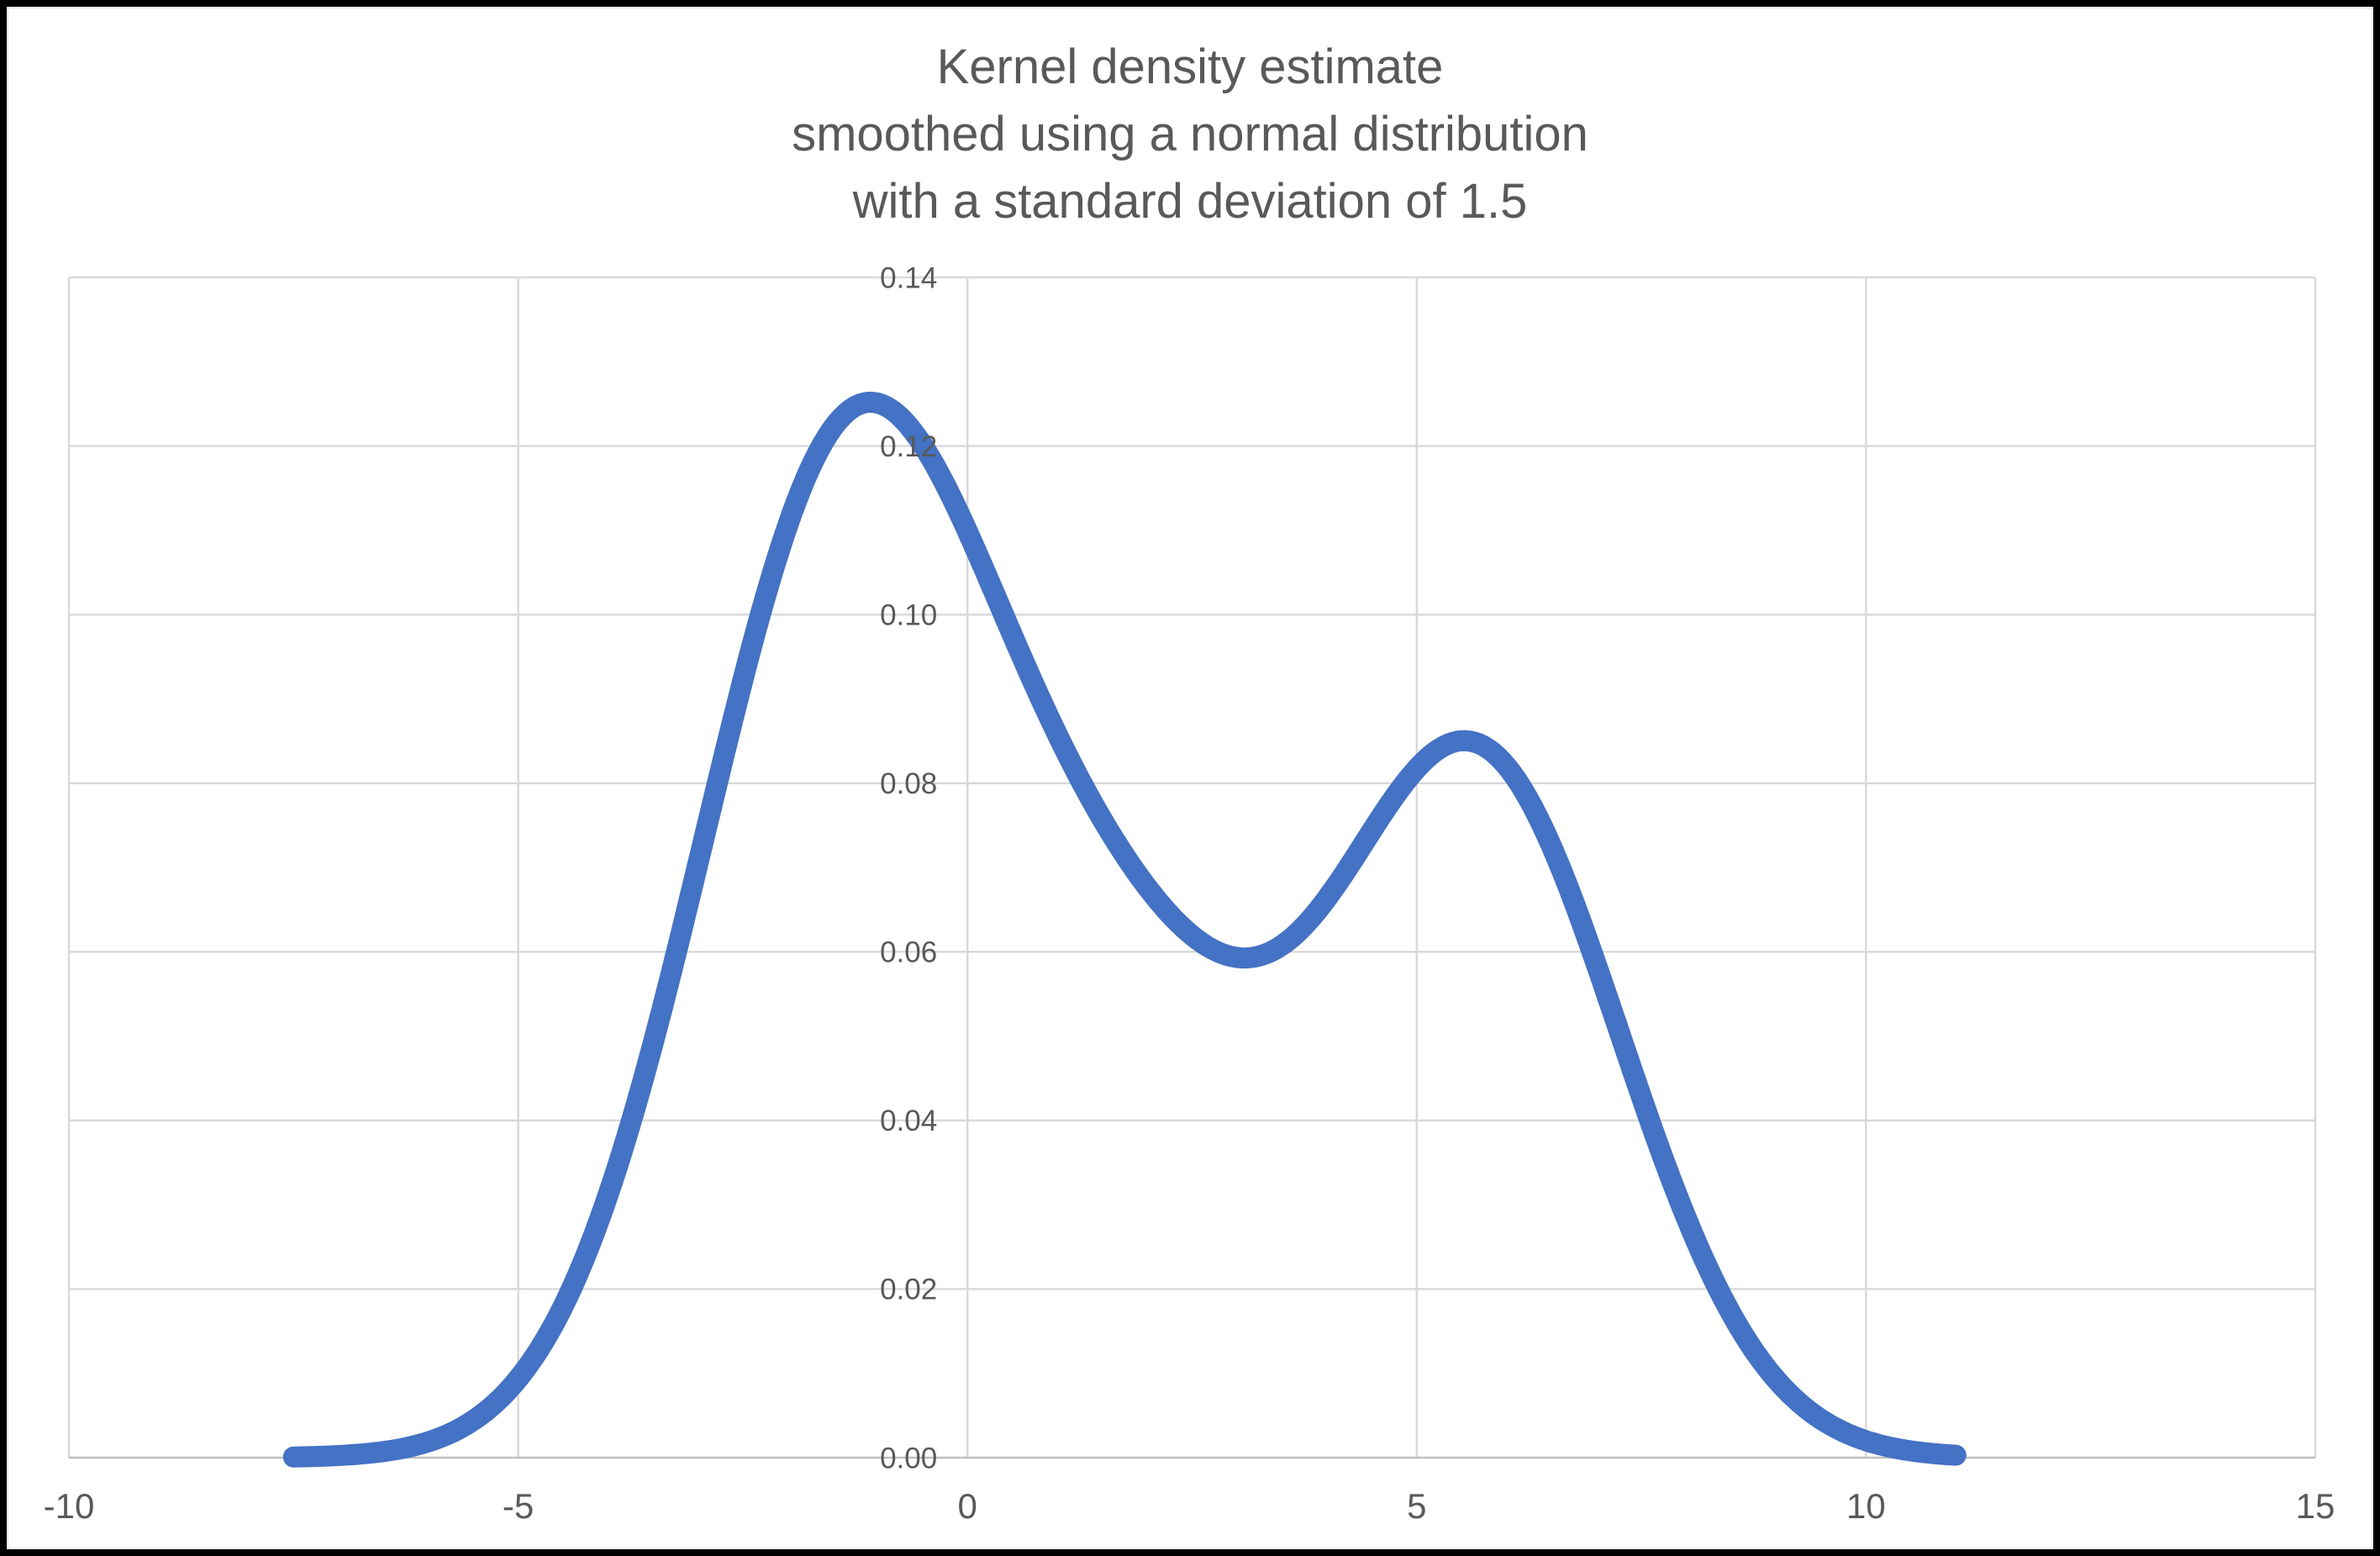  I want to click on y-axis-tick-label: 0.10, so click(908, 615).